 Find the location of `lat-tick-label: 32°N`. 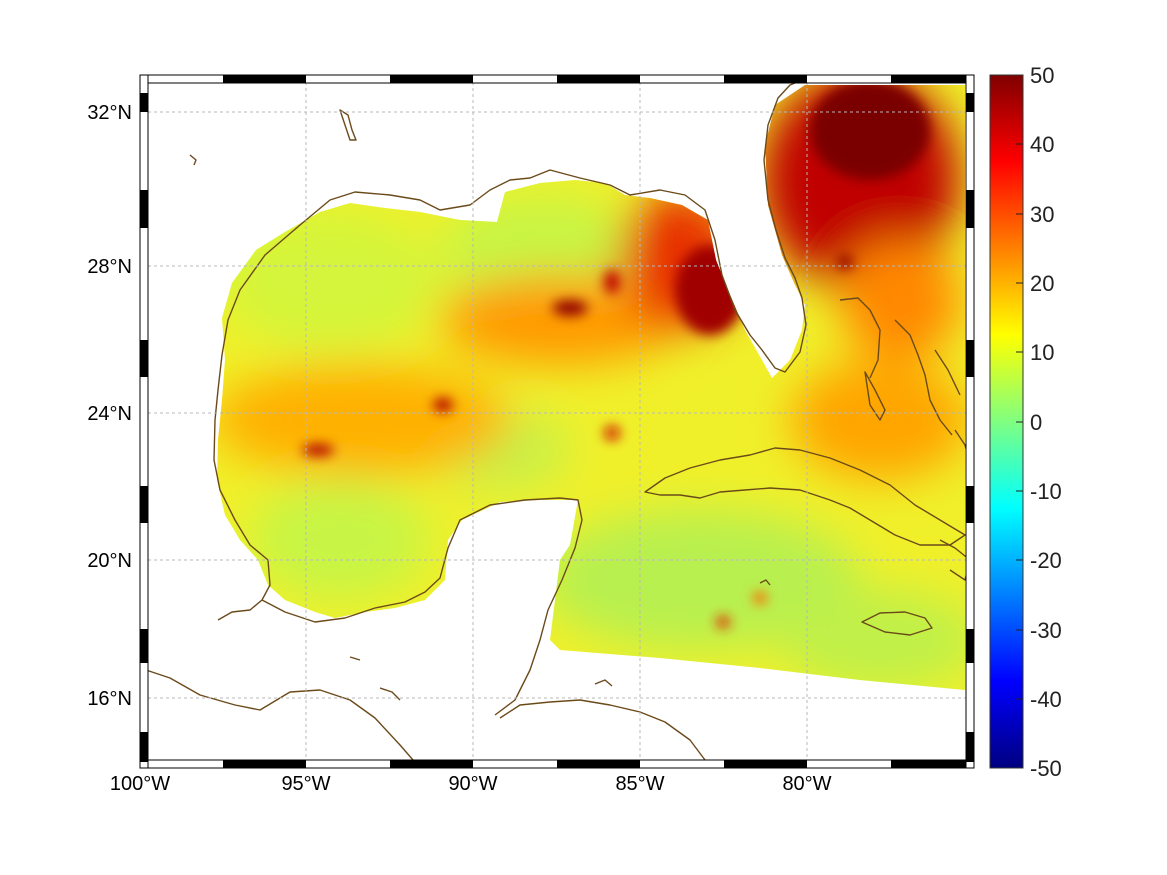

lat-tick-label: 32°N is located at coordinates (109, 113).